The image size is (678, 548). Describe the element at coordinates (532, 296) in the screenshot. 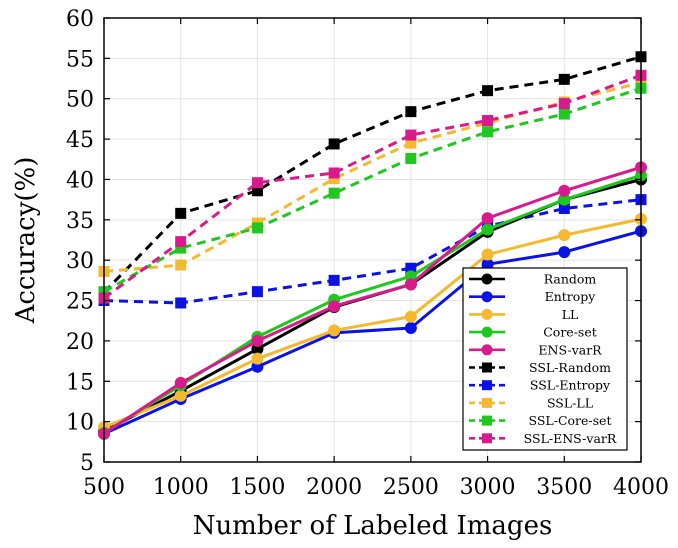

I see `legend-item-entropy: Entropy` at that location.